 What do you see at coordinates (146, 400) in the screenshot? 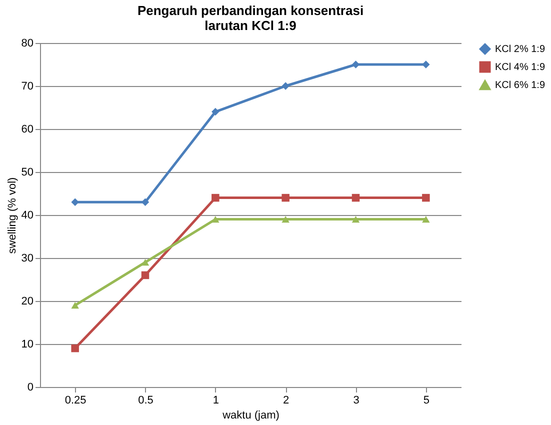
I see `x-tick-label: 0.5` at bounding box center [146, 400].